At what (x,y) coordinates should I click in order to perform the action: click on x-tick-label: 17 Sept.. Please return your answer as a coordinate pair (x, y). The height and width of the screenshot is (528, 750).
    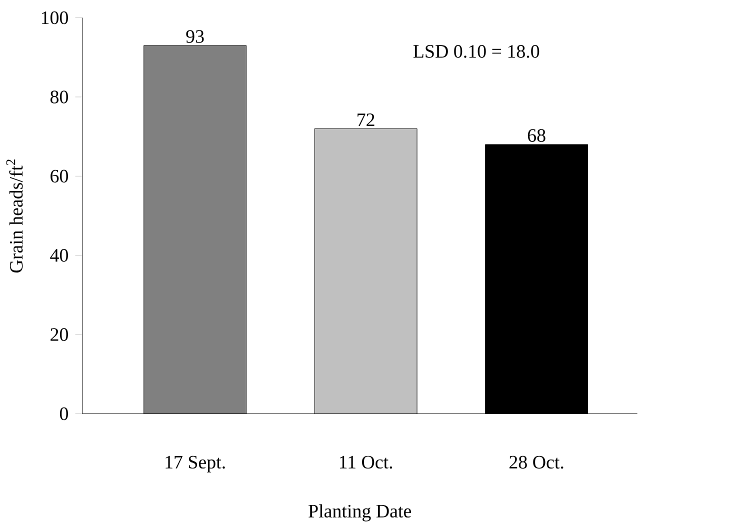
    Looking at the image, I should click on (195, 464).